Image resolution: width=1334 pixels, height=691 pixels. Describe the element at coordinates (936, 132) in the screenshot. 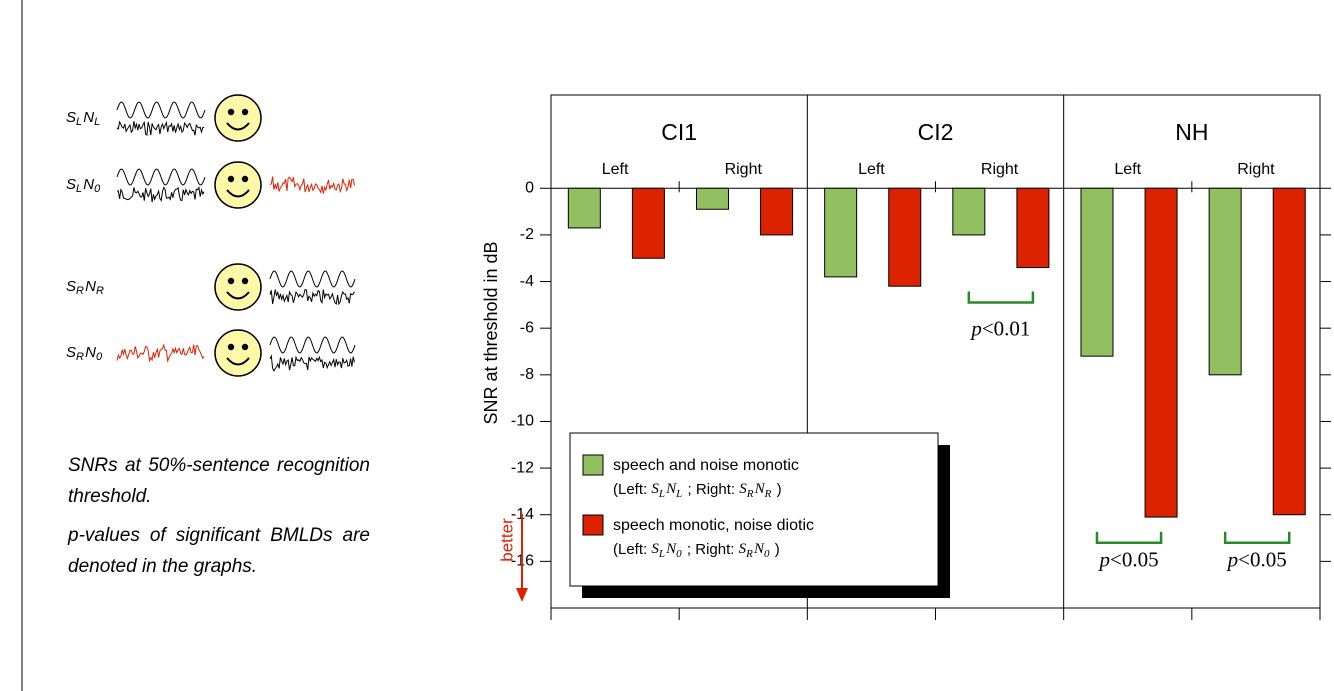

I see `panel-title: CI2` at that location.